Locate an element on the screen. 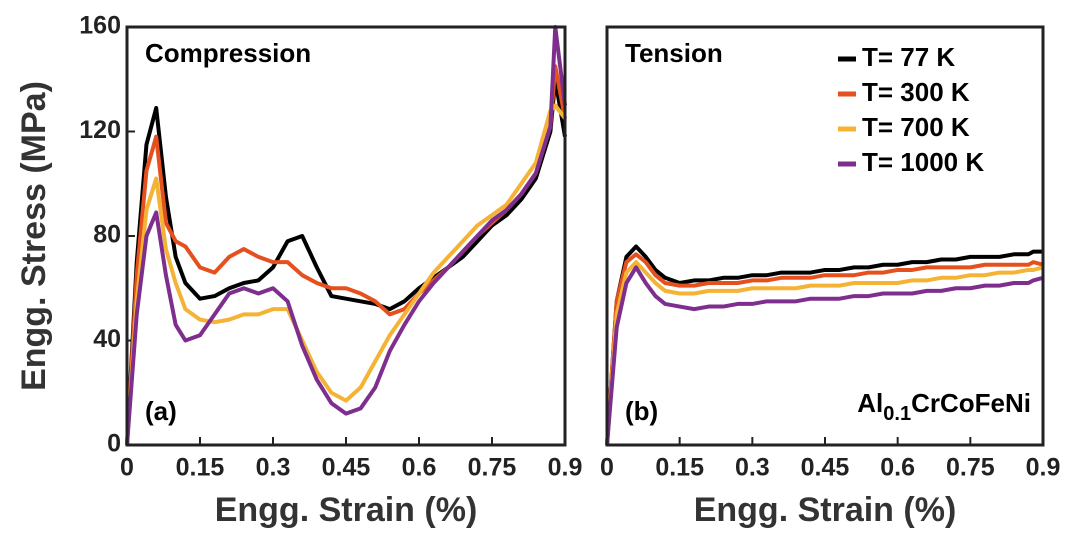  legend-label: T= 1000 K is located at coordinates (923, 162).